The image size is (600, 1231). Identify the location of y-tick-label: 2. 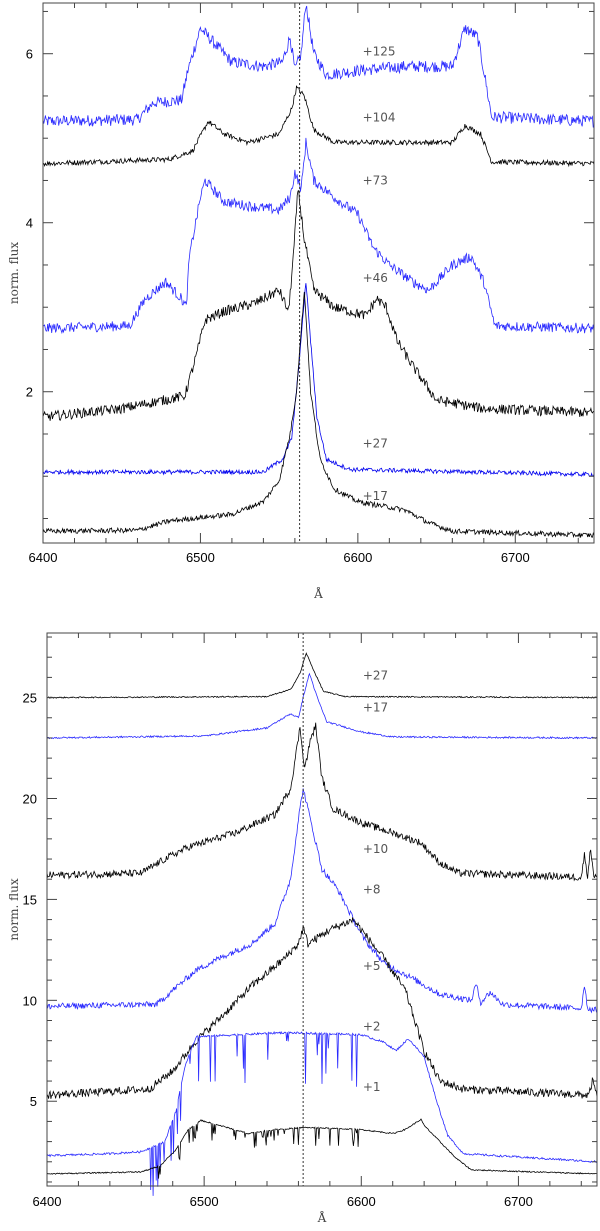
(29, 392).